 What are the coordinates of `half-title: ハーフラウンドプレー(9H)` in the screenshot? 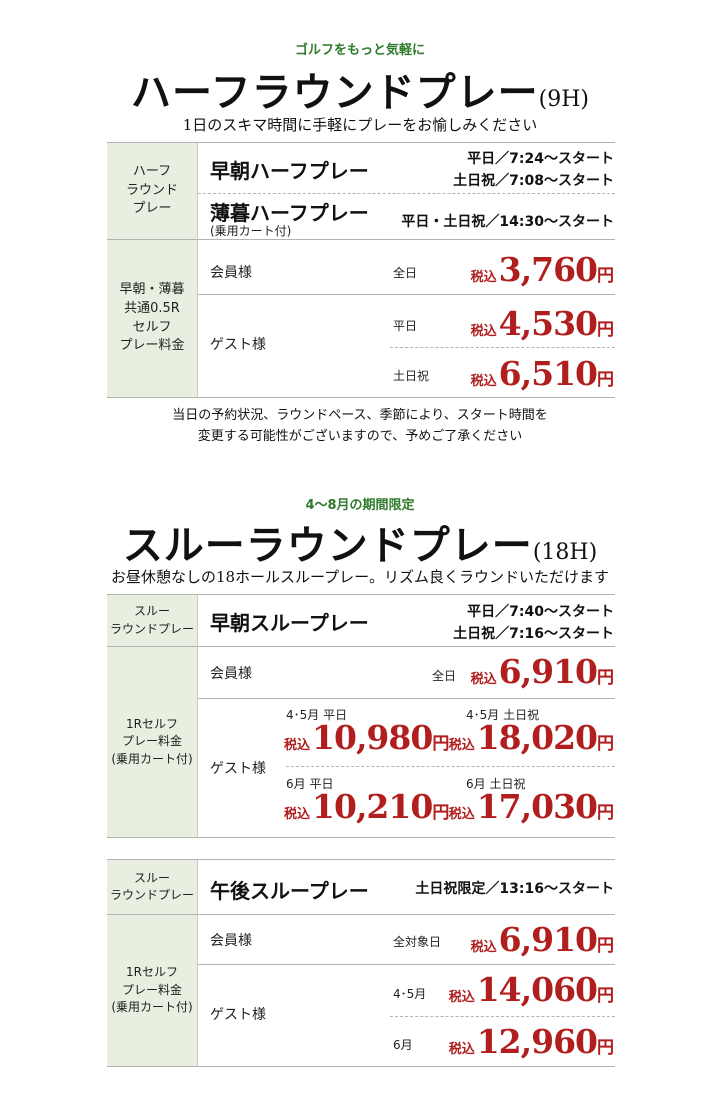 It's located at (360, 92).